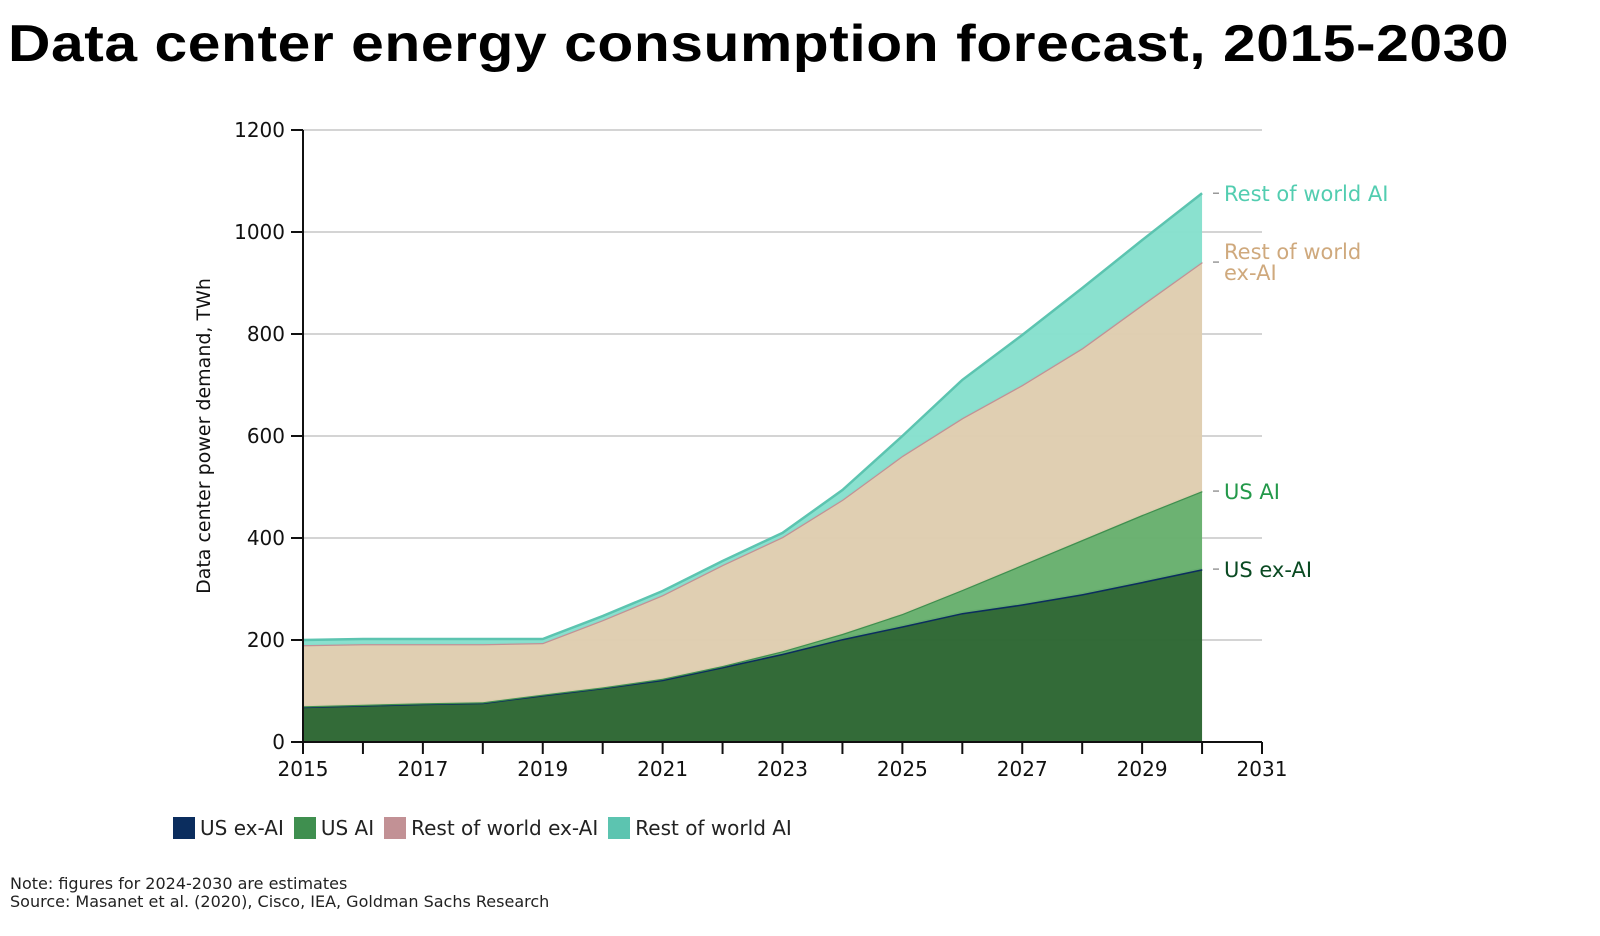 The image size is (1600, 936). Describe the element at coordinates (266, 334) in the screenshot. I see `y-tick-label: 800` at that location.